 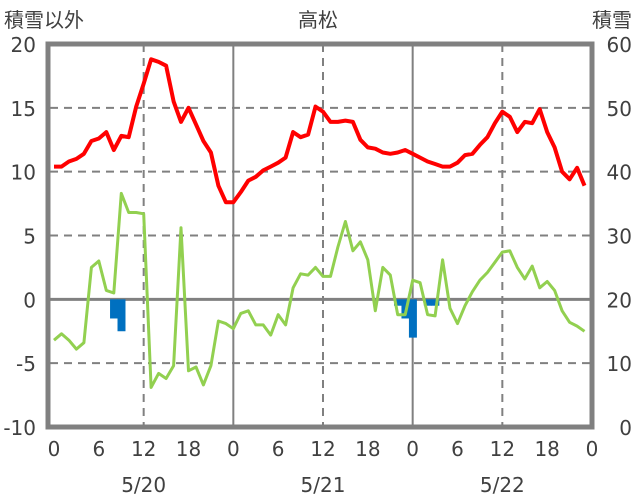 What do you see at coordinates (23, 173) in the screenshot?
I see `left-tick-label: 10` at bounding box center [23, 173].